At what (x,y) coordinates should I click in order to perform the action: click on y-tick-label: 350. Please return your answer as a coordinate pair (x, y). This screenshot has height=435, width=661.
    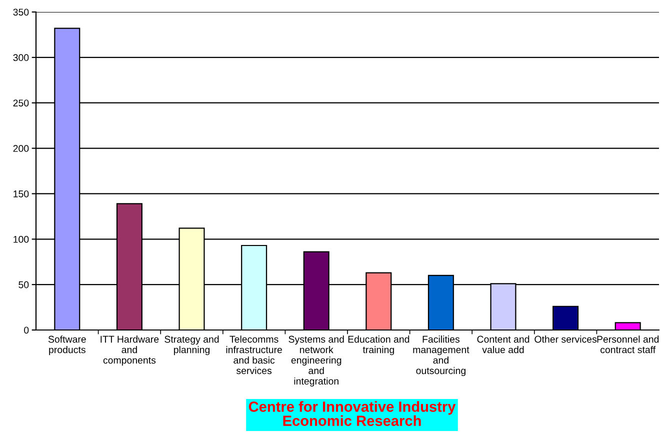
    Looking at the image, I should click on (21, 12).